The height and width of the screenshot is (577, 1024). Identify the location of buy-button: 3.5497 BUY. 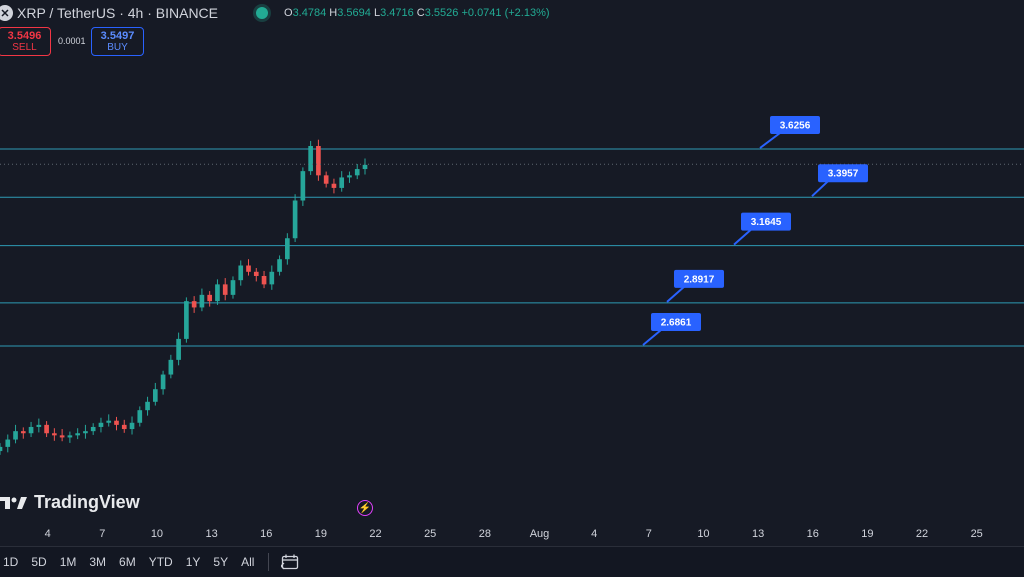
(117, 41).